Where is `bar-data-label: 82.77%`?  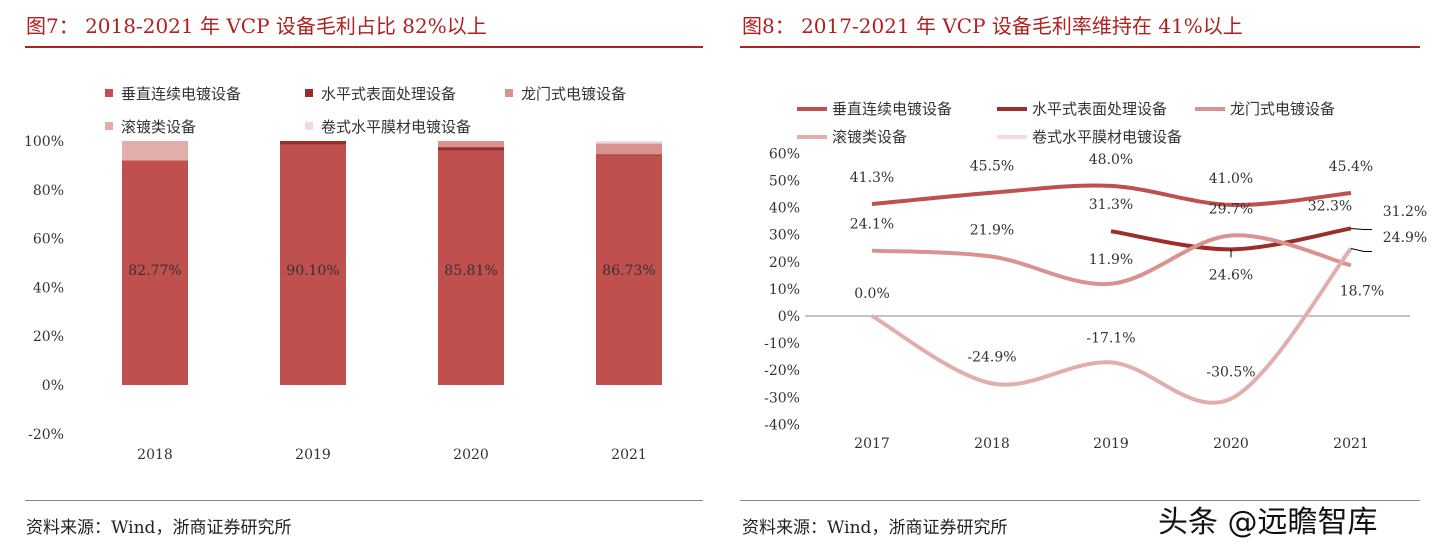
bar-data-label: 82.77% is located at coordinates (154, 271).